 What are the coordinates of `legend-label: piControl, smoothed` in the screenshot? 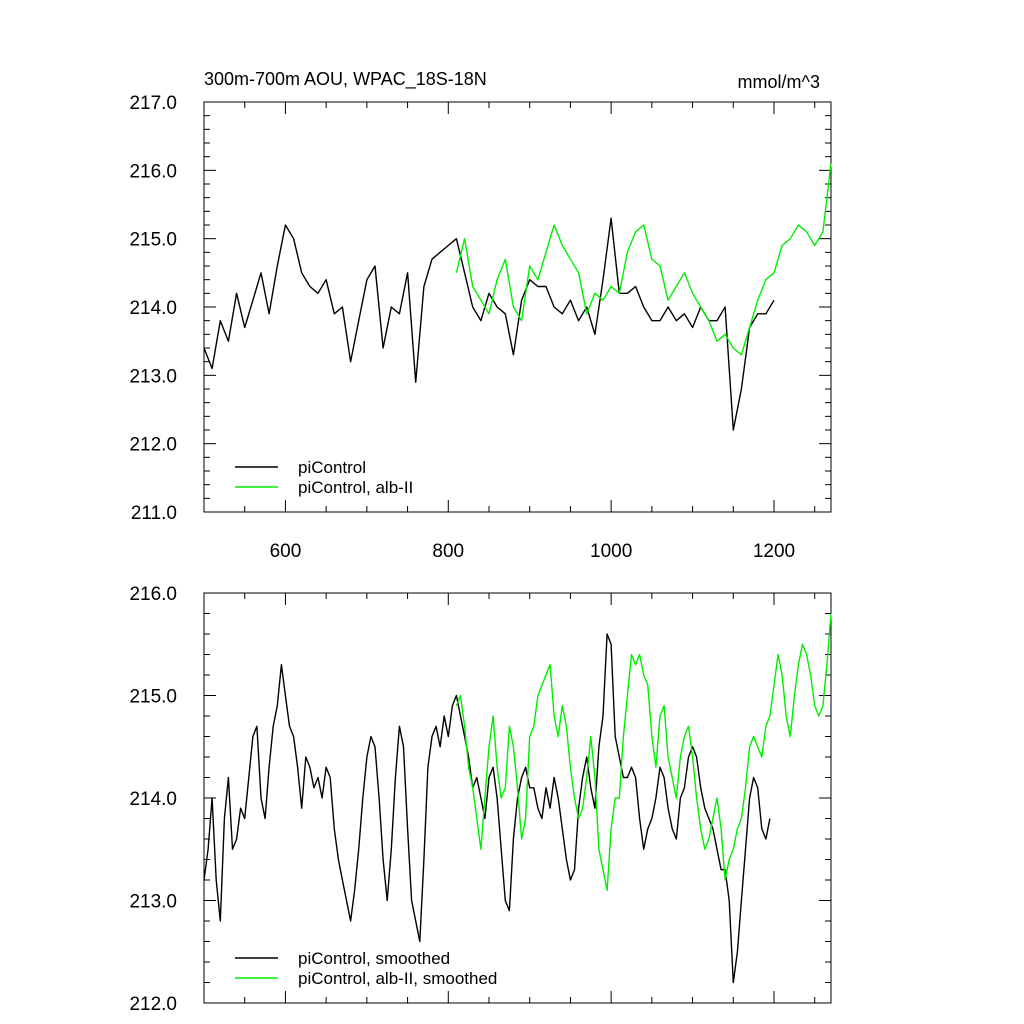 It's located at (374, 958).